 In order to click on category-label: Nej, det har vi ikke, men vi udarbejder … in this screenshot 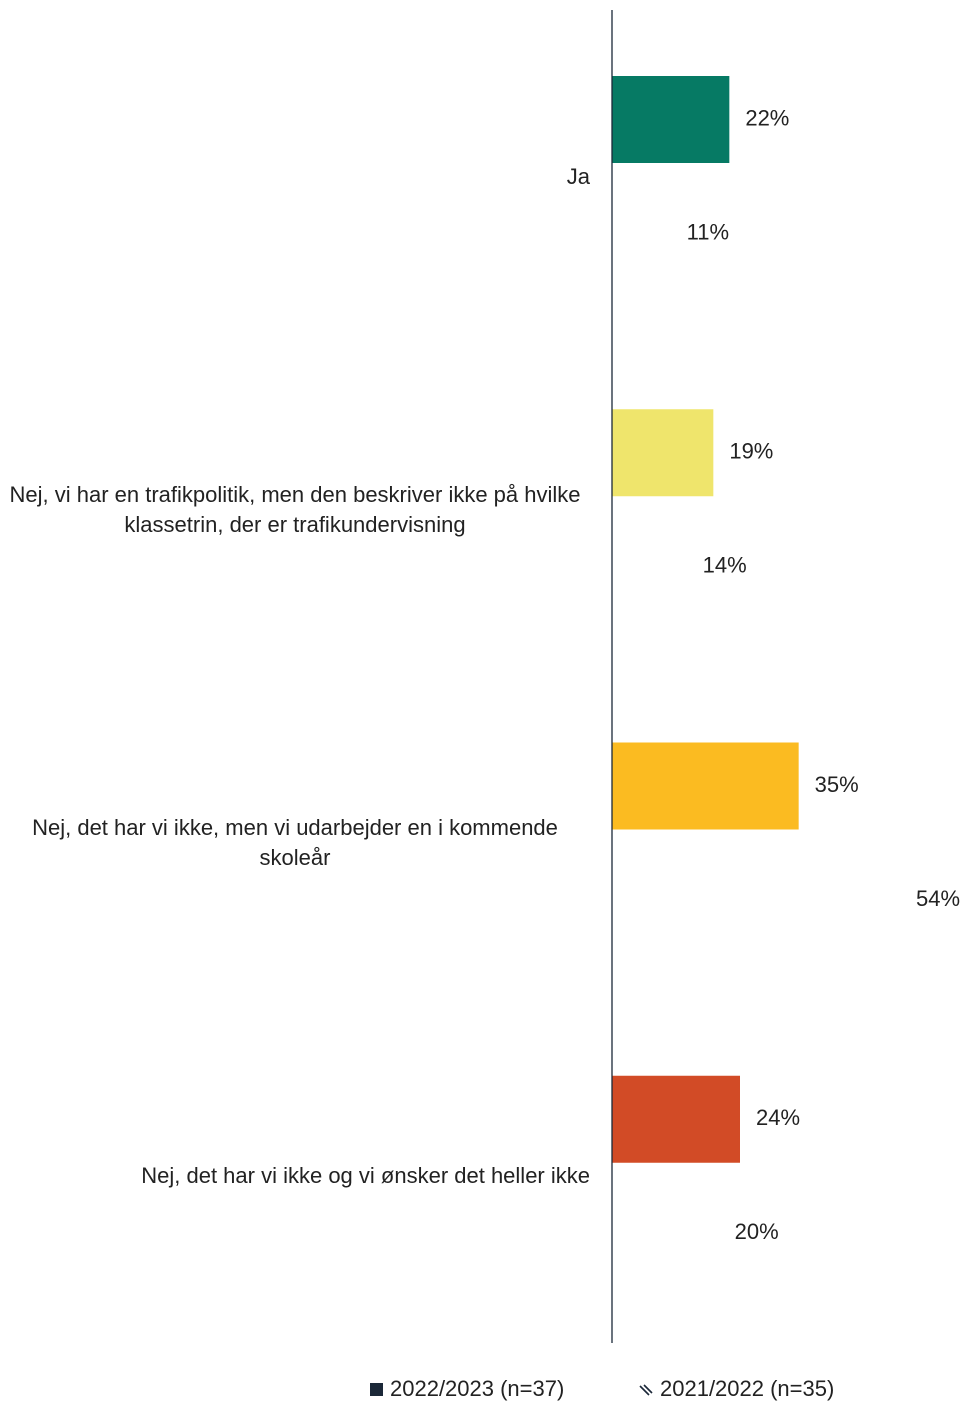, I will do `click(295, 843)`.